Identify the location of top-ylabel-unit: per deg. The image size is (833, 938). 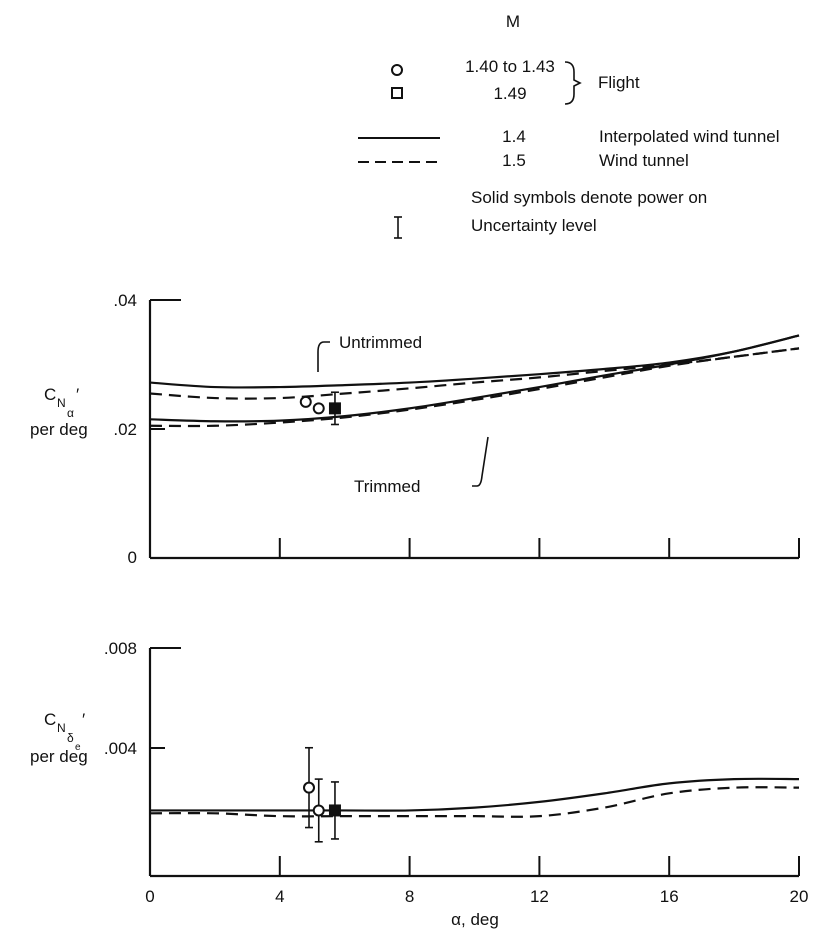
(59, 429).